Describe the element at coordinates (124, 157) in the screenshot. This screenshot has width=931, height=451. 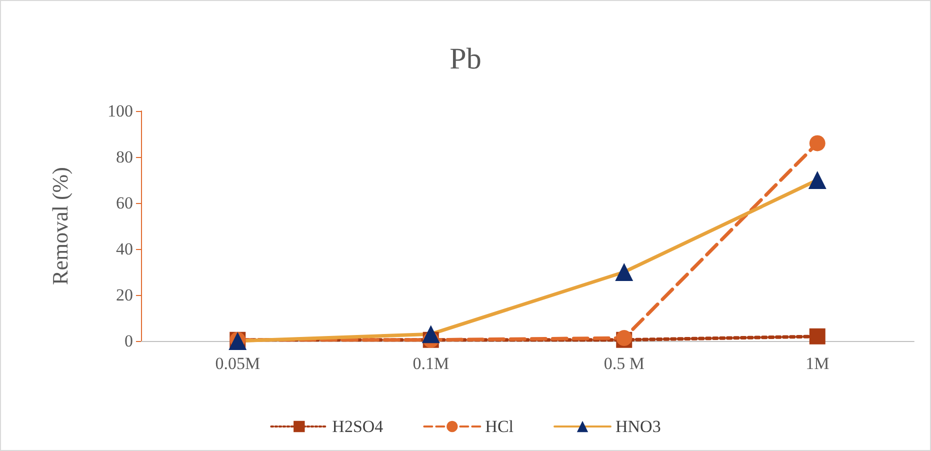
I see `y-tick-label: 80` at that location.